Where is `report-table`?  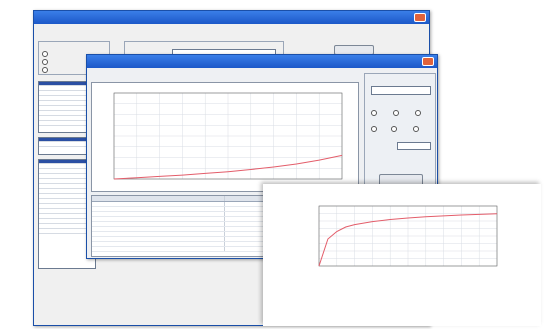 report-table is located at coordinates (406, 276).